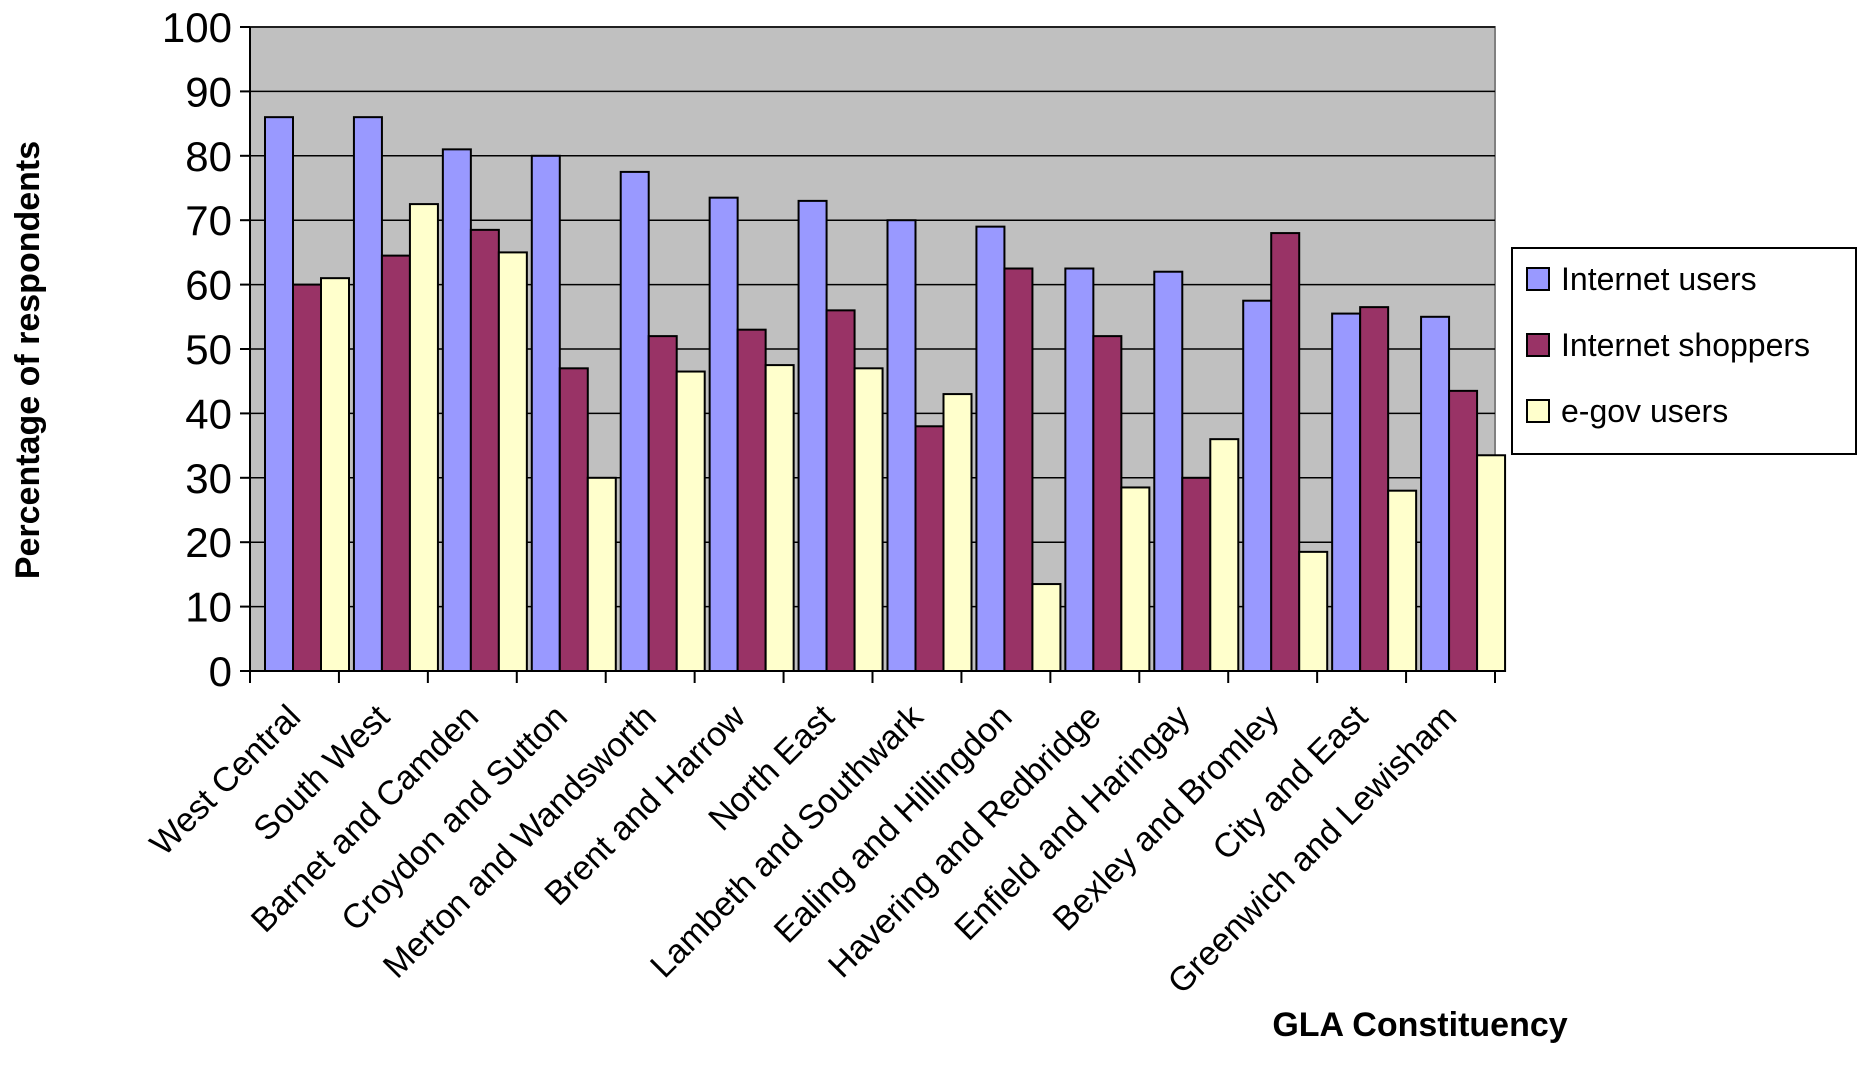 Image resolution: width=1860 pixels, height=1068 pixels. What do you see at coordinates (1644, 411) in the screenshot?
I see `legend-label: e-gov users` at bounding box center [1644, 411].